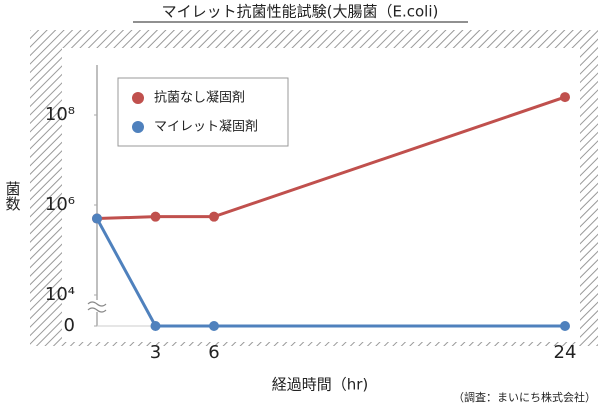 The image size is (600, 408). What do you see at coordinates (206, 127) in the screenshot?
I see `legend-label: マイレット凝固剤` at bounding box center [206, 127].